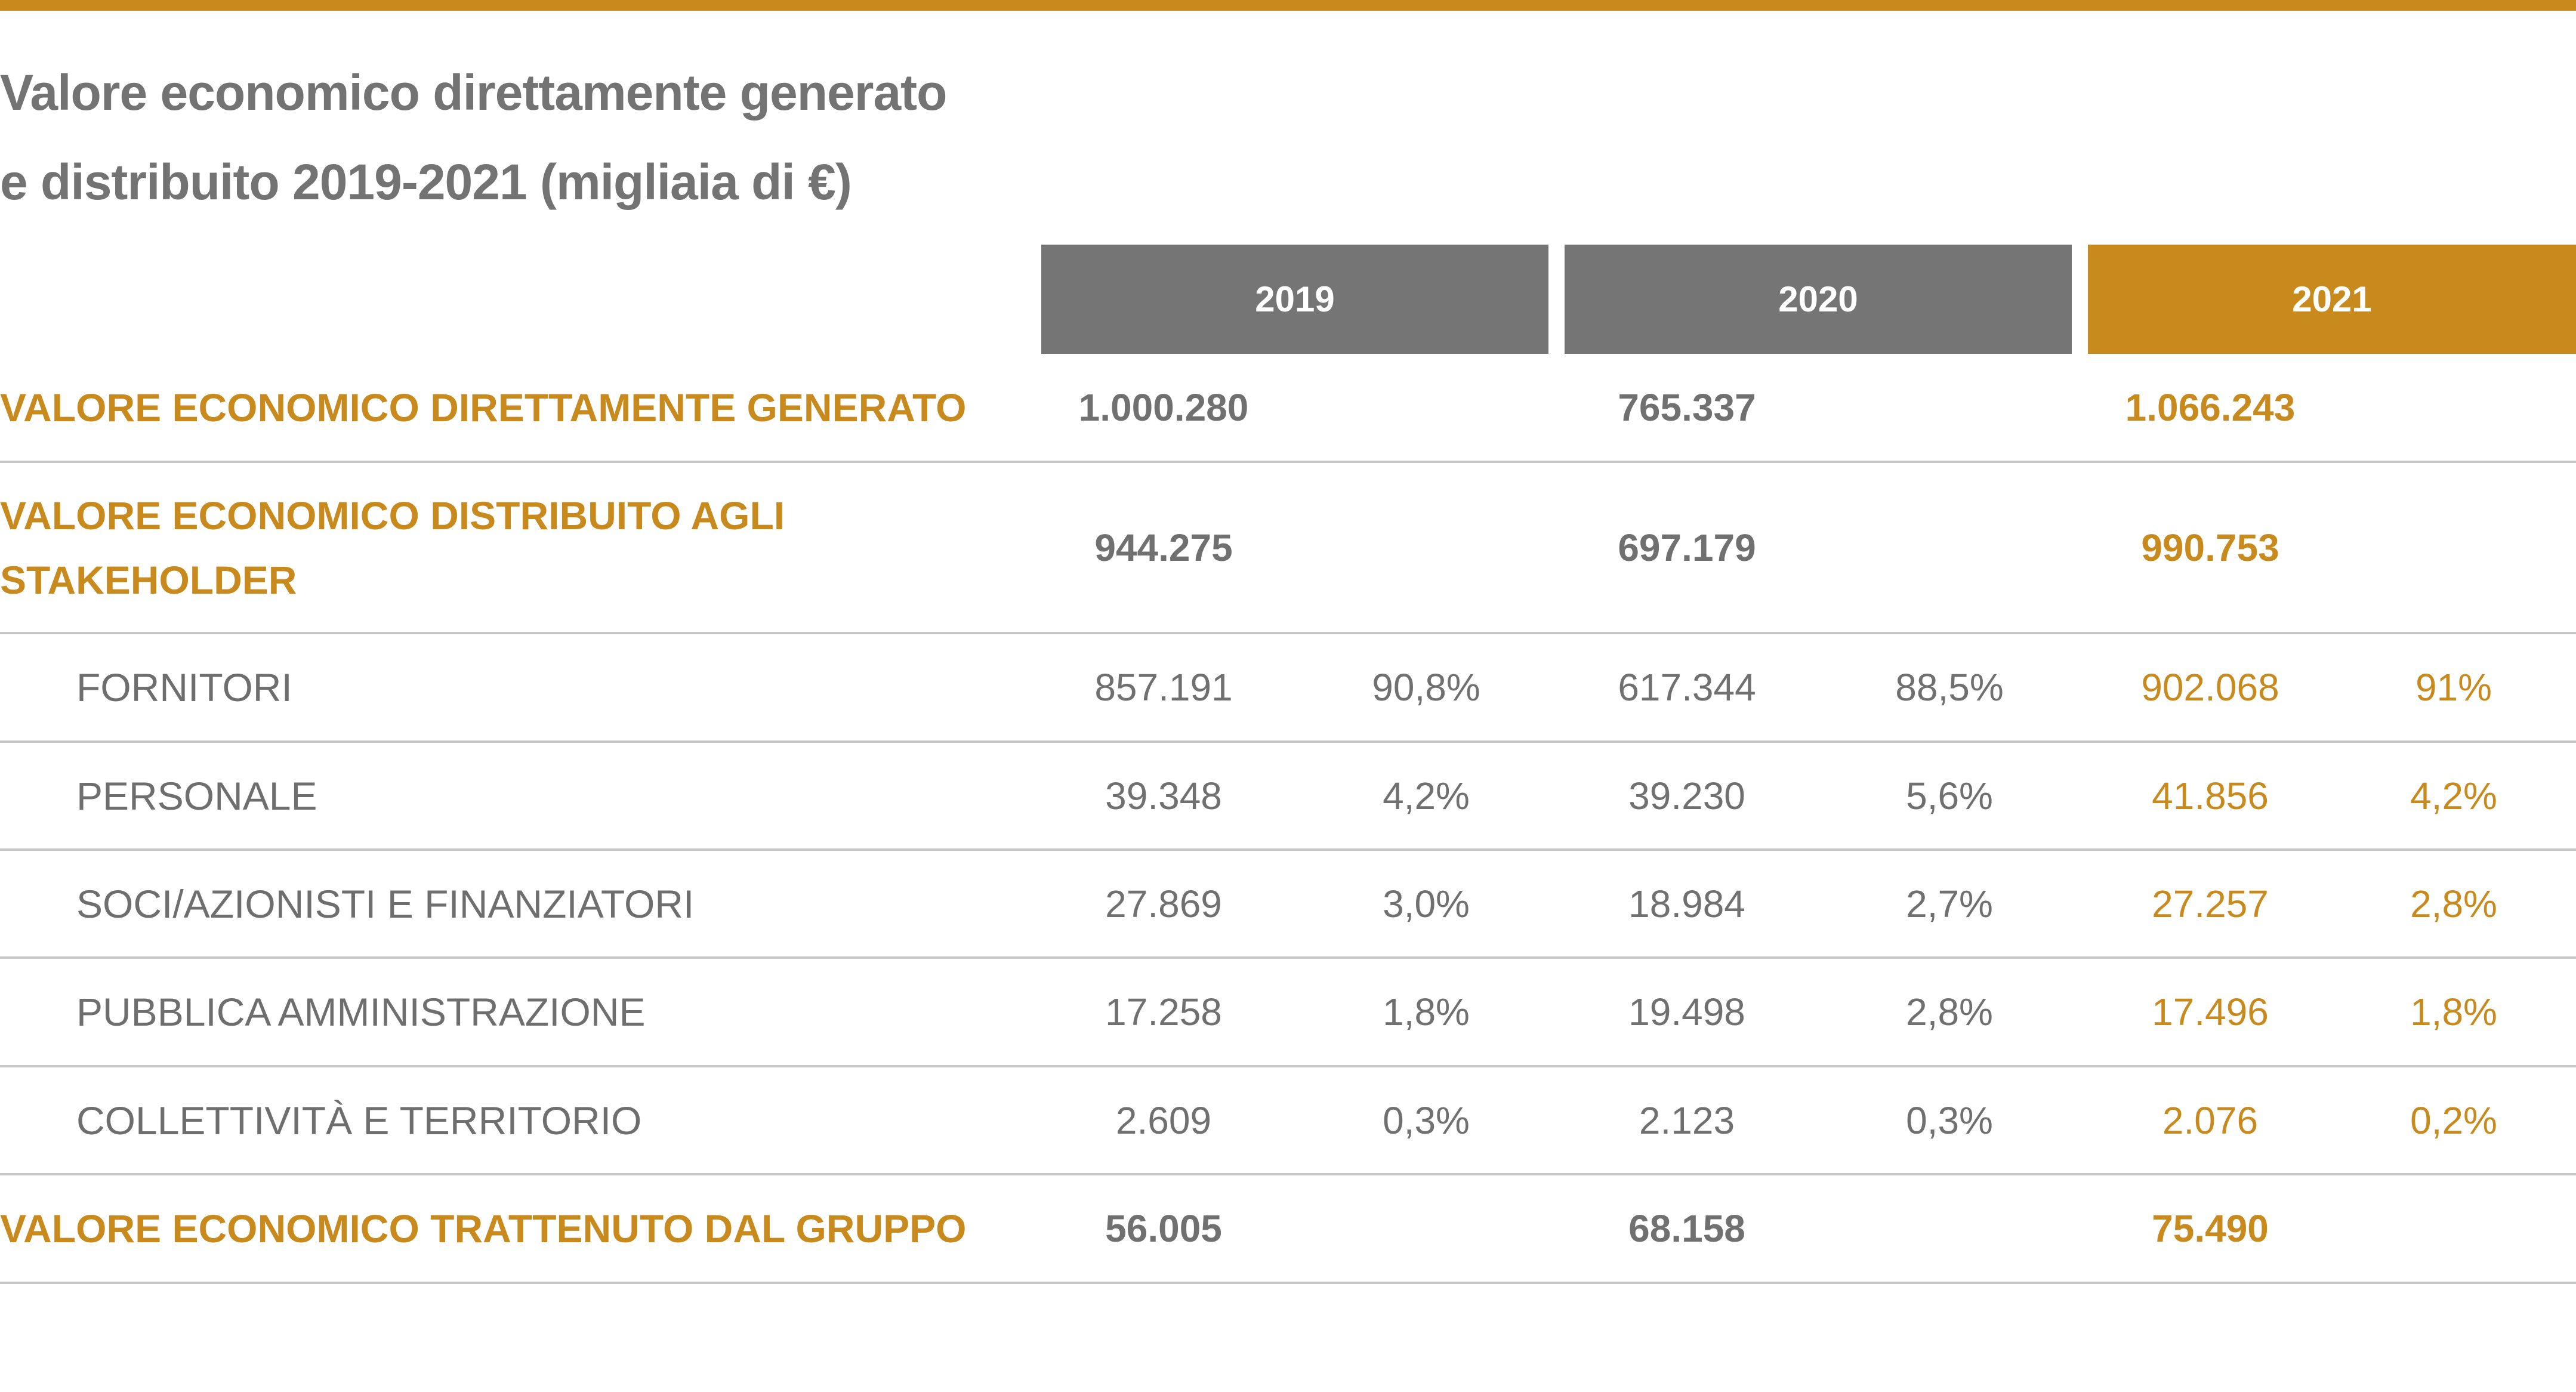 This screenshot has width=2576, height=1392. Describe the element at coordinates (1950, 1011) in the screenshot. I see `percent-2020: 2,8%` at that location.